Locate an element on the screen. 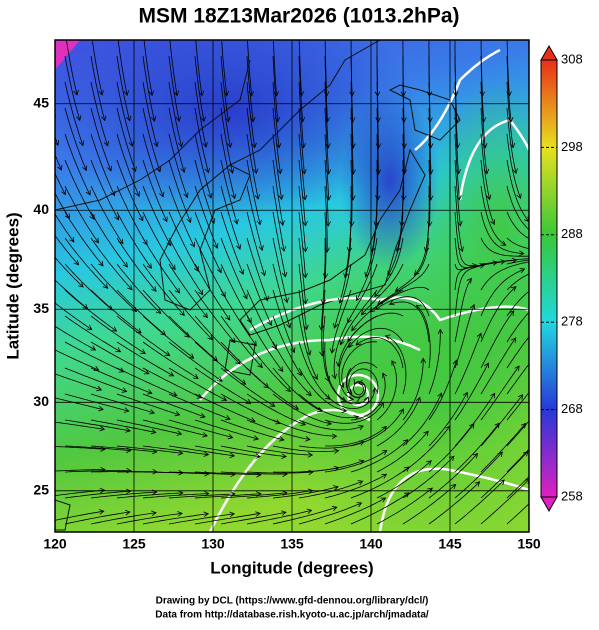 The height and width of the screenshot is (630, 599). x-tick-label: 150 is located at coordinates (529, 544).